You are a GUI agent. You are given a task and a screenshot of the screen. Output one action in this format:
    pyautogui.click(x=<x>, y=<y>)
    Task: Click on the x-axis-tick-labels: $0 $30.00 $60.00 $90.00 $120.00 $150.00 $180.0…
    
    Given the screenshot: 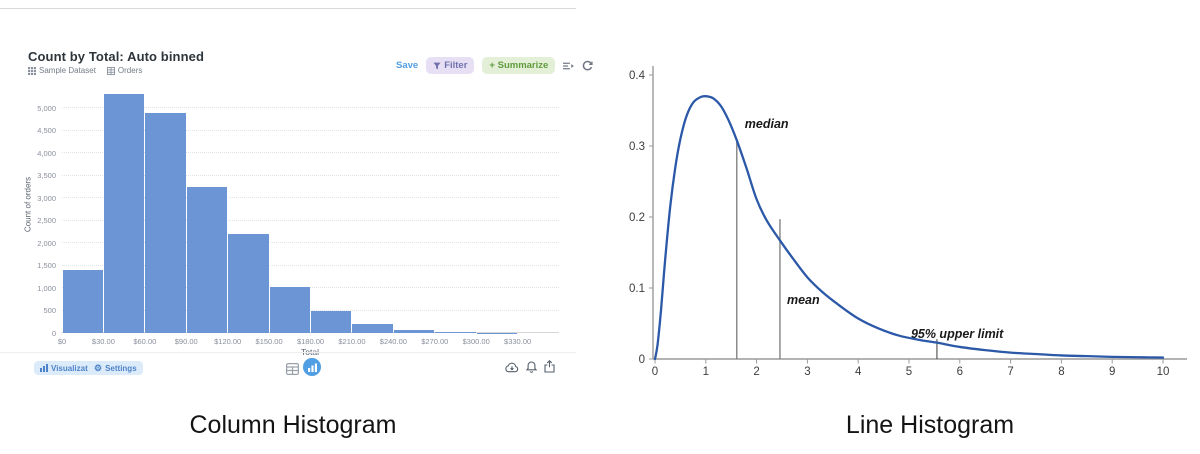 What is the action you would take?
    pyautogui.click(x=308, y=343)
    